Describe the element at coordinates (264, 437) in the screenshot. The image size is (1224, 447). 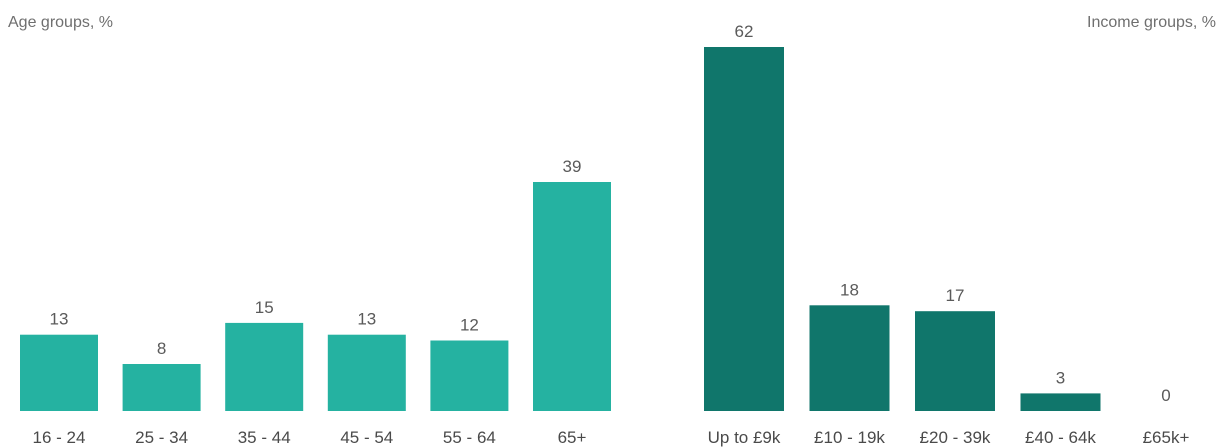
I see `age-category-label-3: 35 - 44` at that location.